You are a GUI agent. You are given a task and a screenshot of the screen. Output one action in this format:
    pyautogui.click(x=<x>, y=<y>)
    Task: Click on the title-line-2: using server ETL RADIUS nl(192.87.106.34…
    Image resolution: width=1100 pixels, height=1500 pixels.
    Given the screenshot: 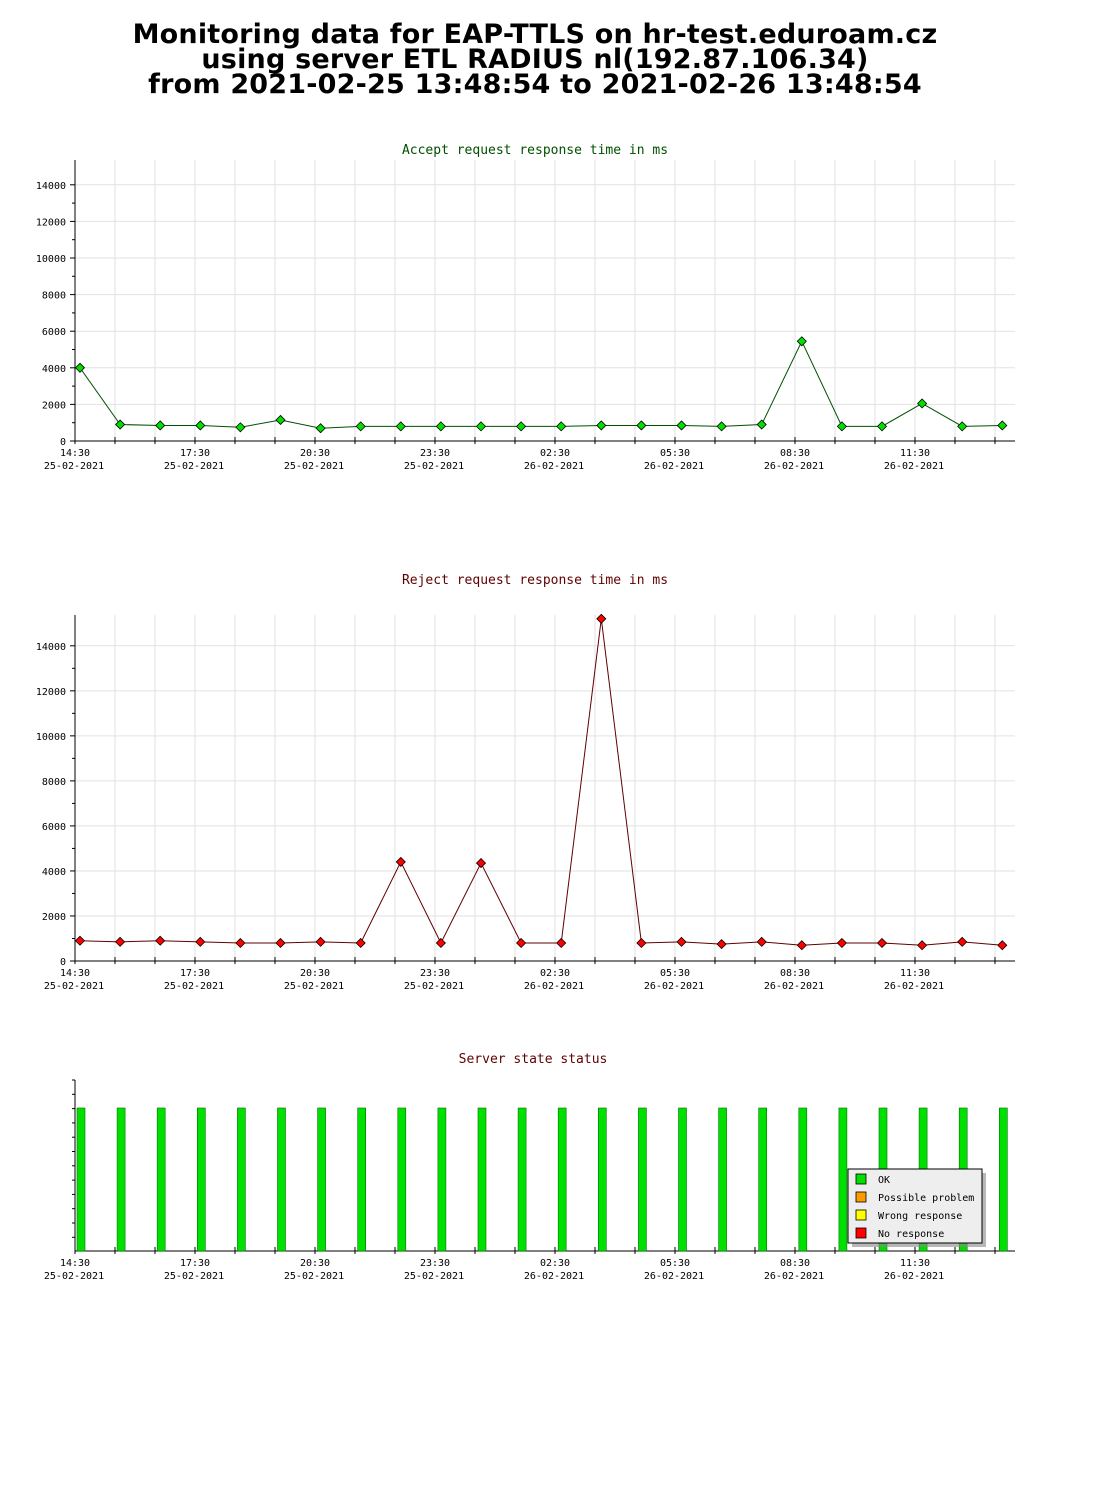 What is the action you would take?
    pyautogui.click(x=535, y=59)
    